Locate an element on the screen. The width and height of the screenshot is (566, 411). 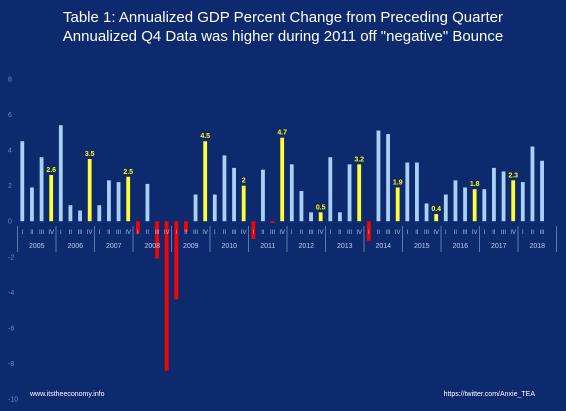
data-label: 0.5 is located at coordinates (321, 207).